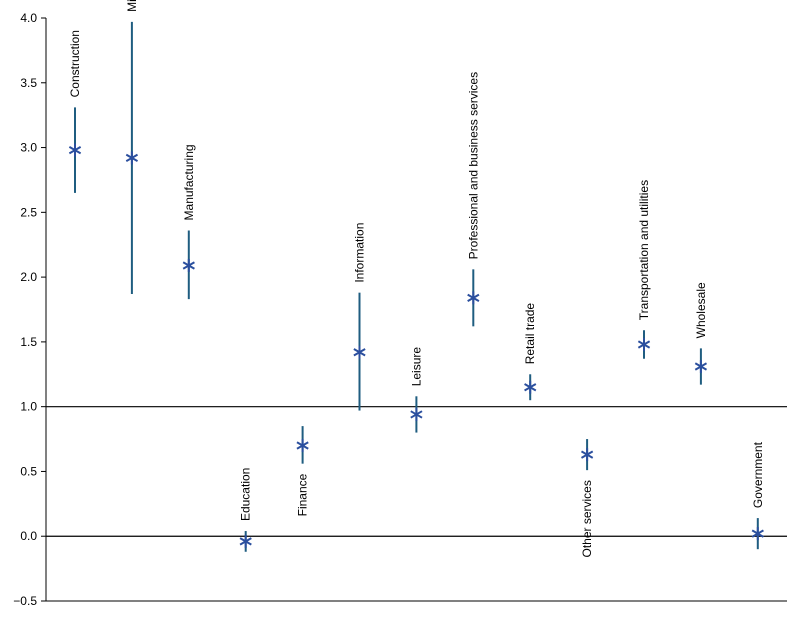 The image size is (800, 624). Describe the element at coordinates (28, 536) in the screenshot. I see `y-tick-label: 0.0` at that location.